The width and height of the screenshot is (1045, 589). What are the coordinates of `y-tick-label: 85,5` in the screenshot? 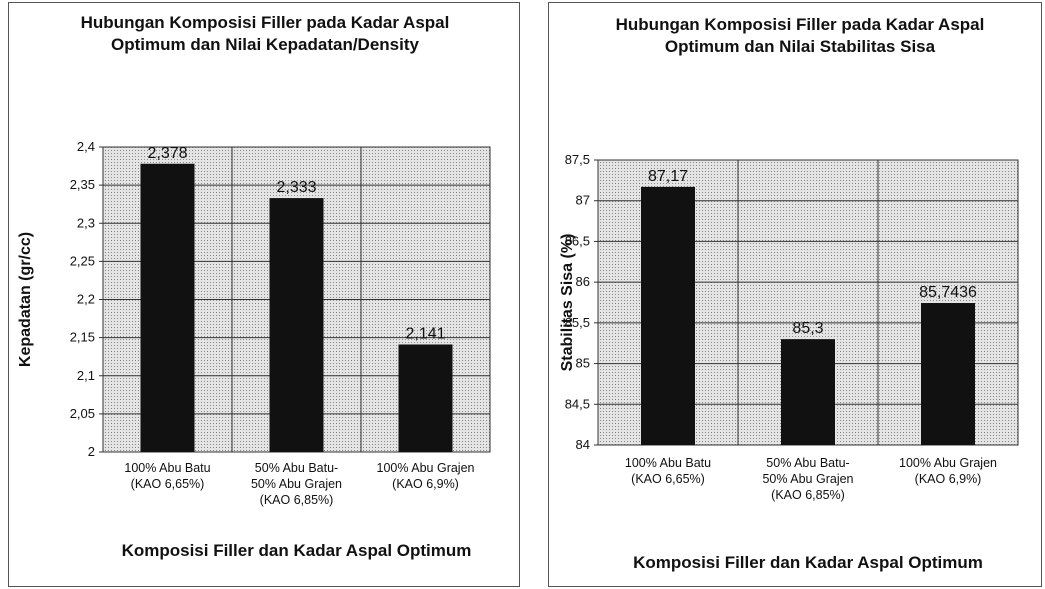 It's located at (577, 322).